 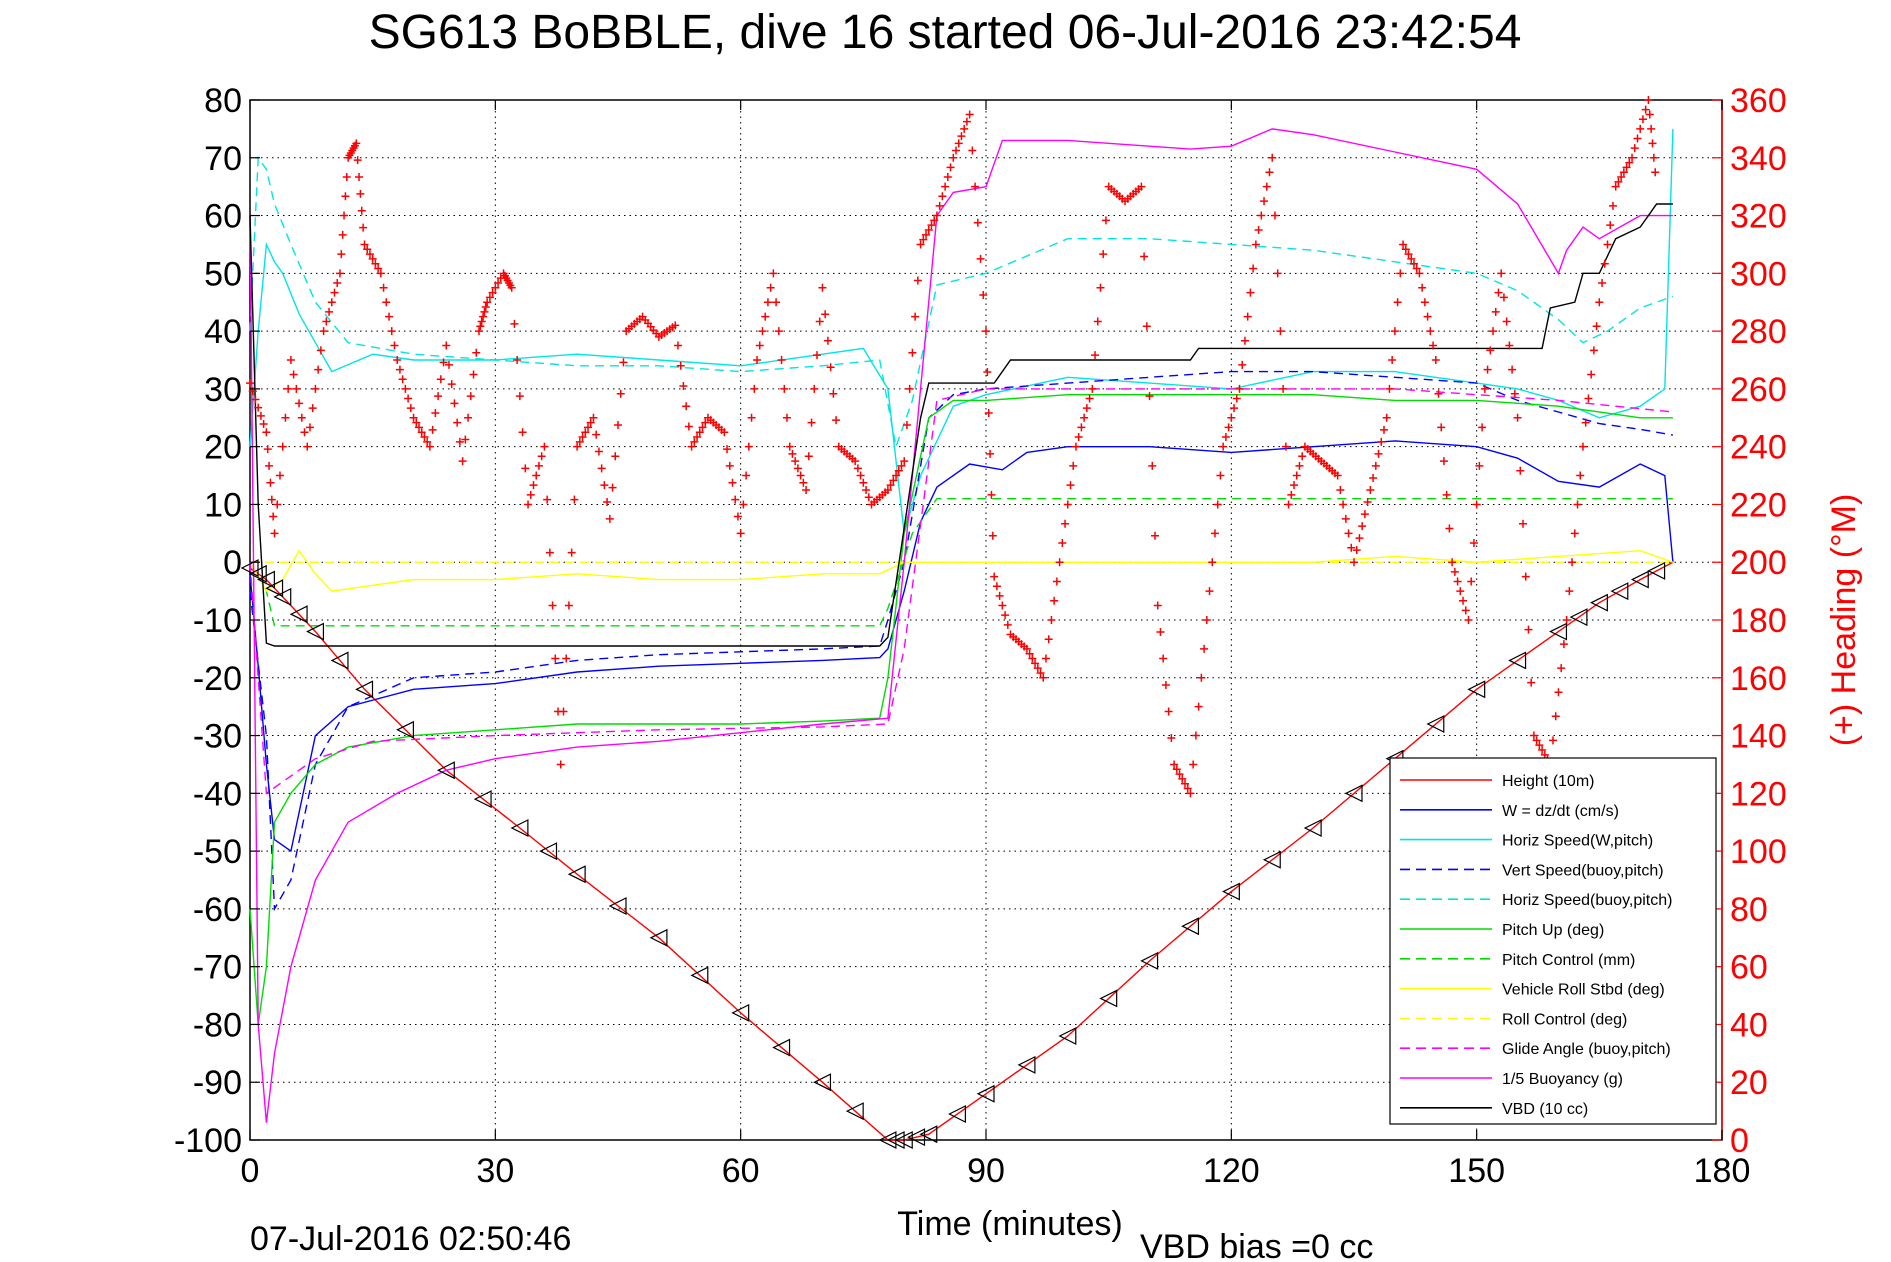 I want to click on x-tick-label: 90, so click(x=986, y=1171).